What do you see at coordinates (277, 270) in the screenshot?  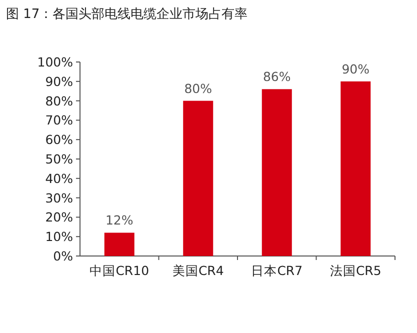 I see `x-tick-label: 日本CR7` at bounding box center [277, 270].